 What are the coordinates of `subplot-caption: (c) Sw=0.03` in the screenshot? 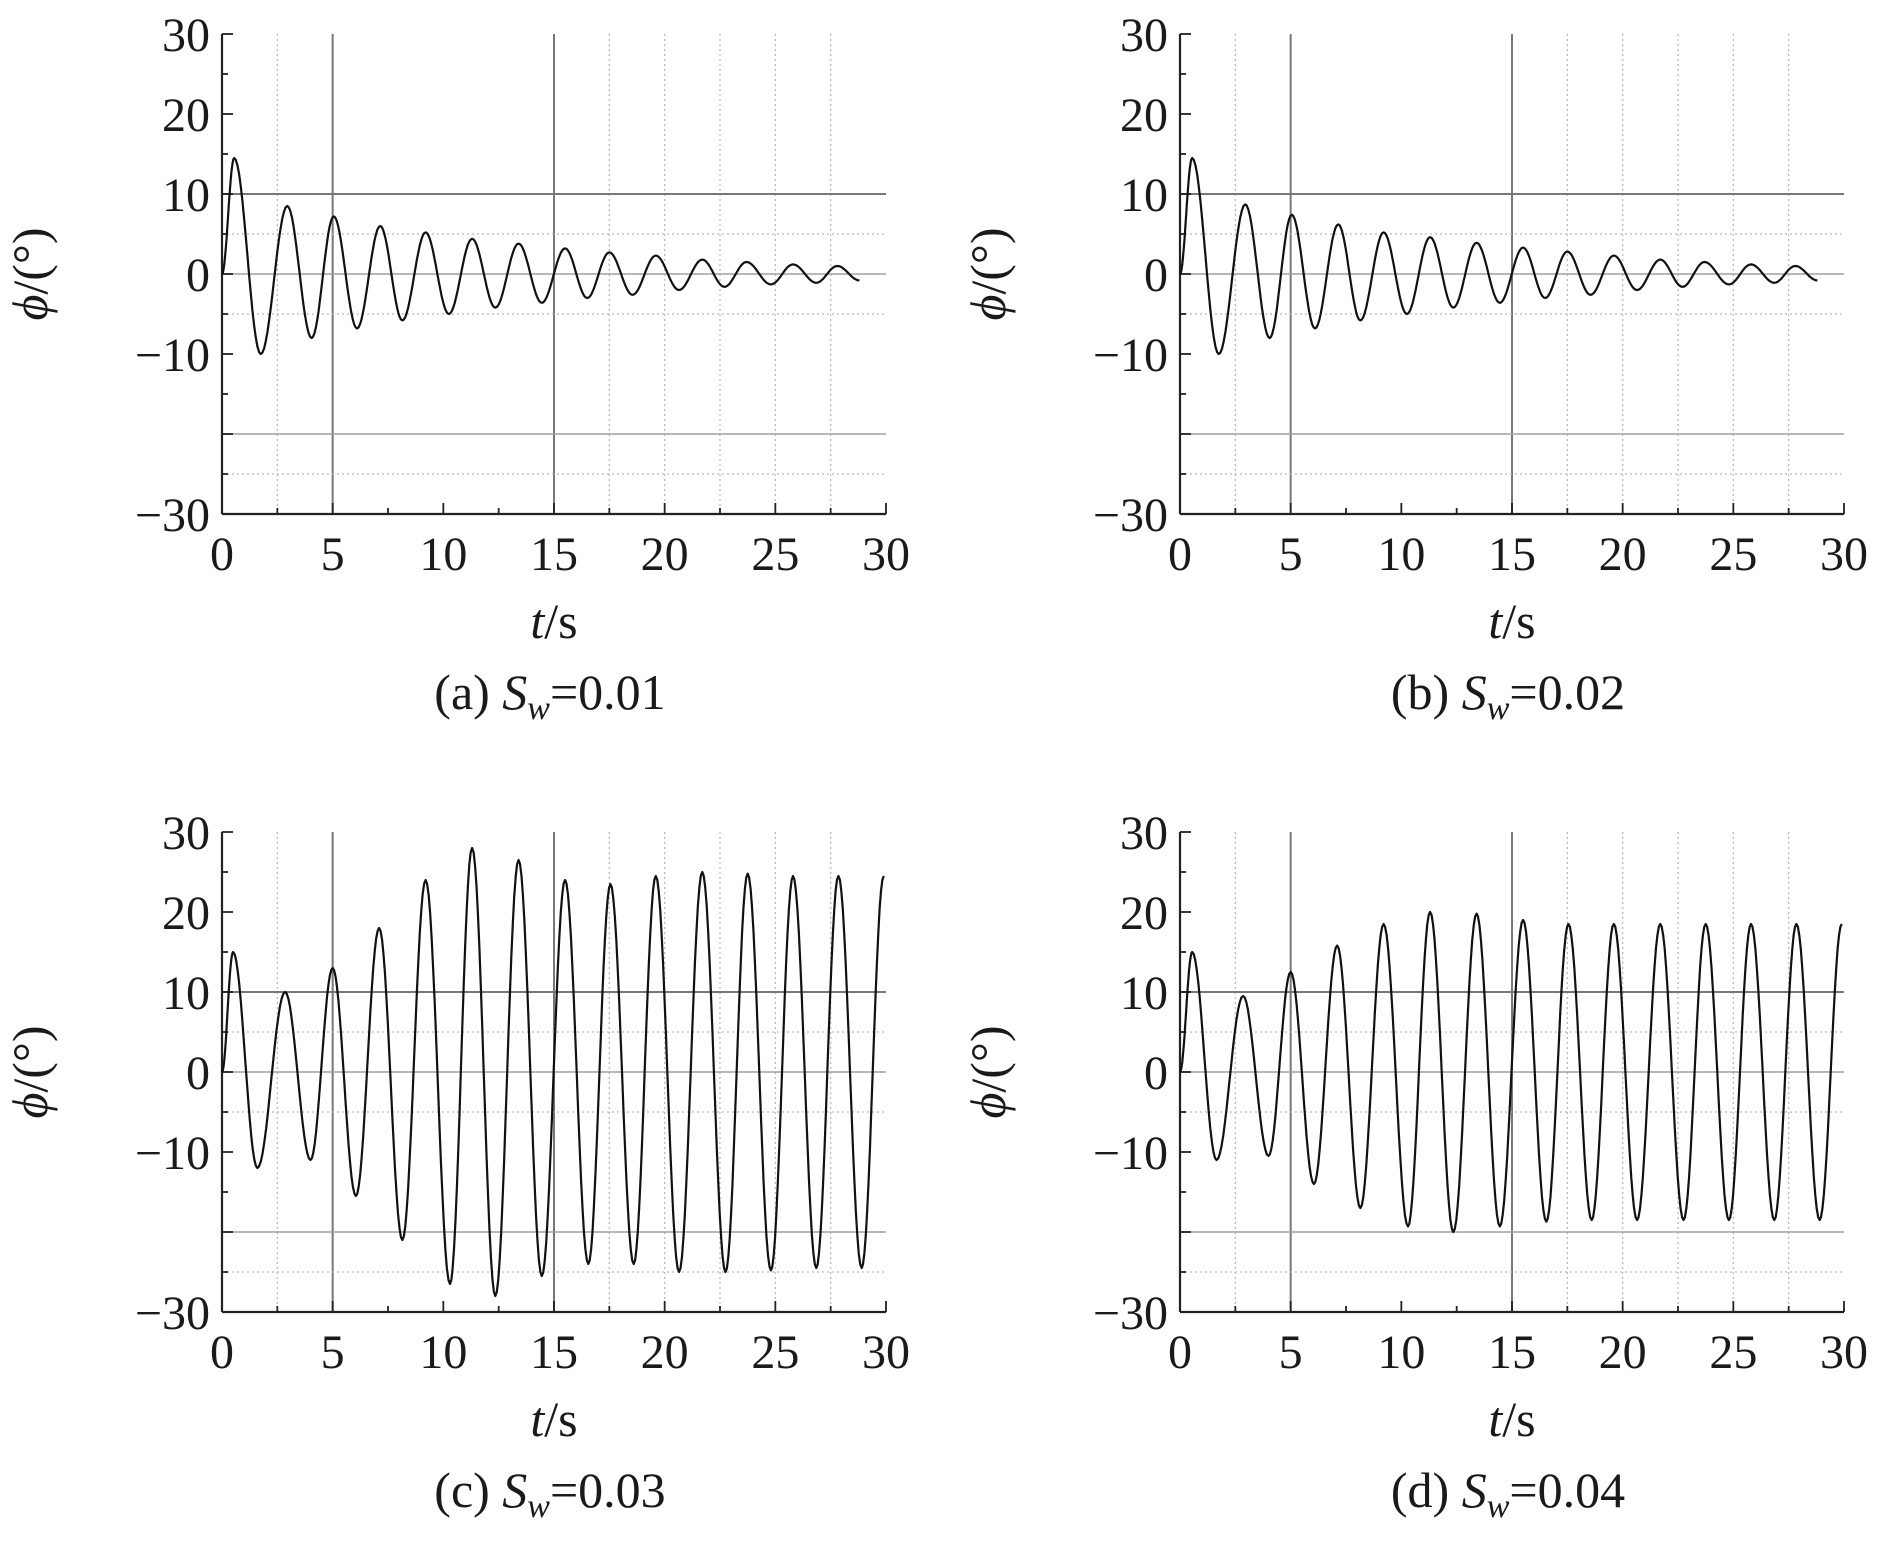 It's located at (549, 1493).